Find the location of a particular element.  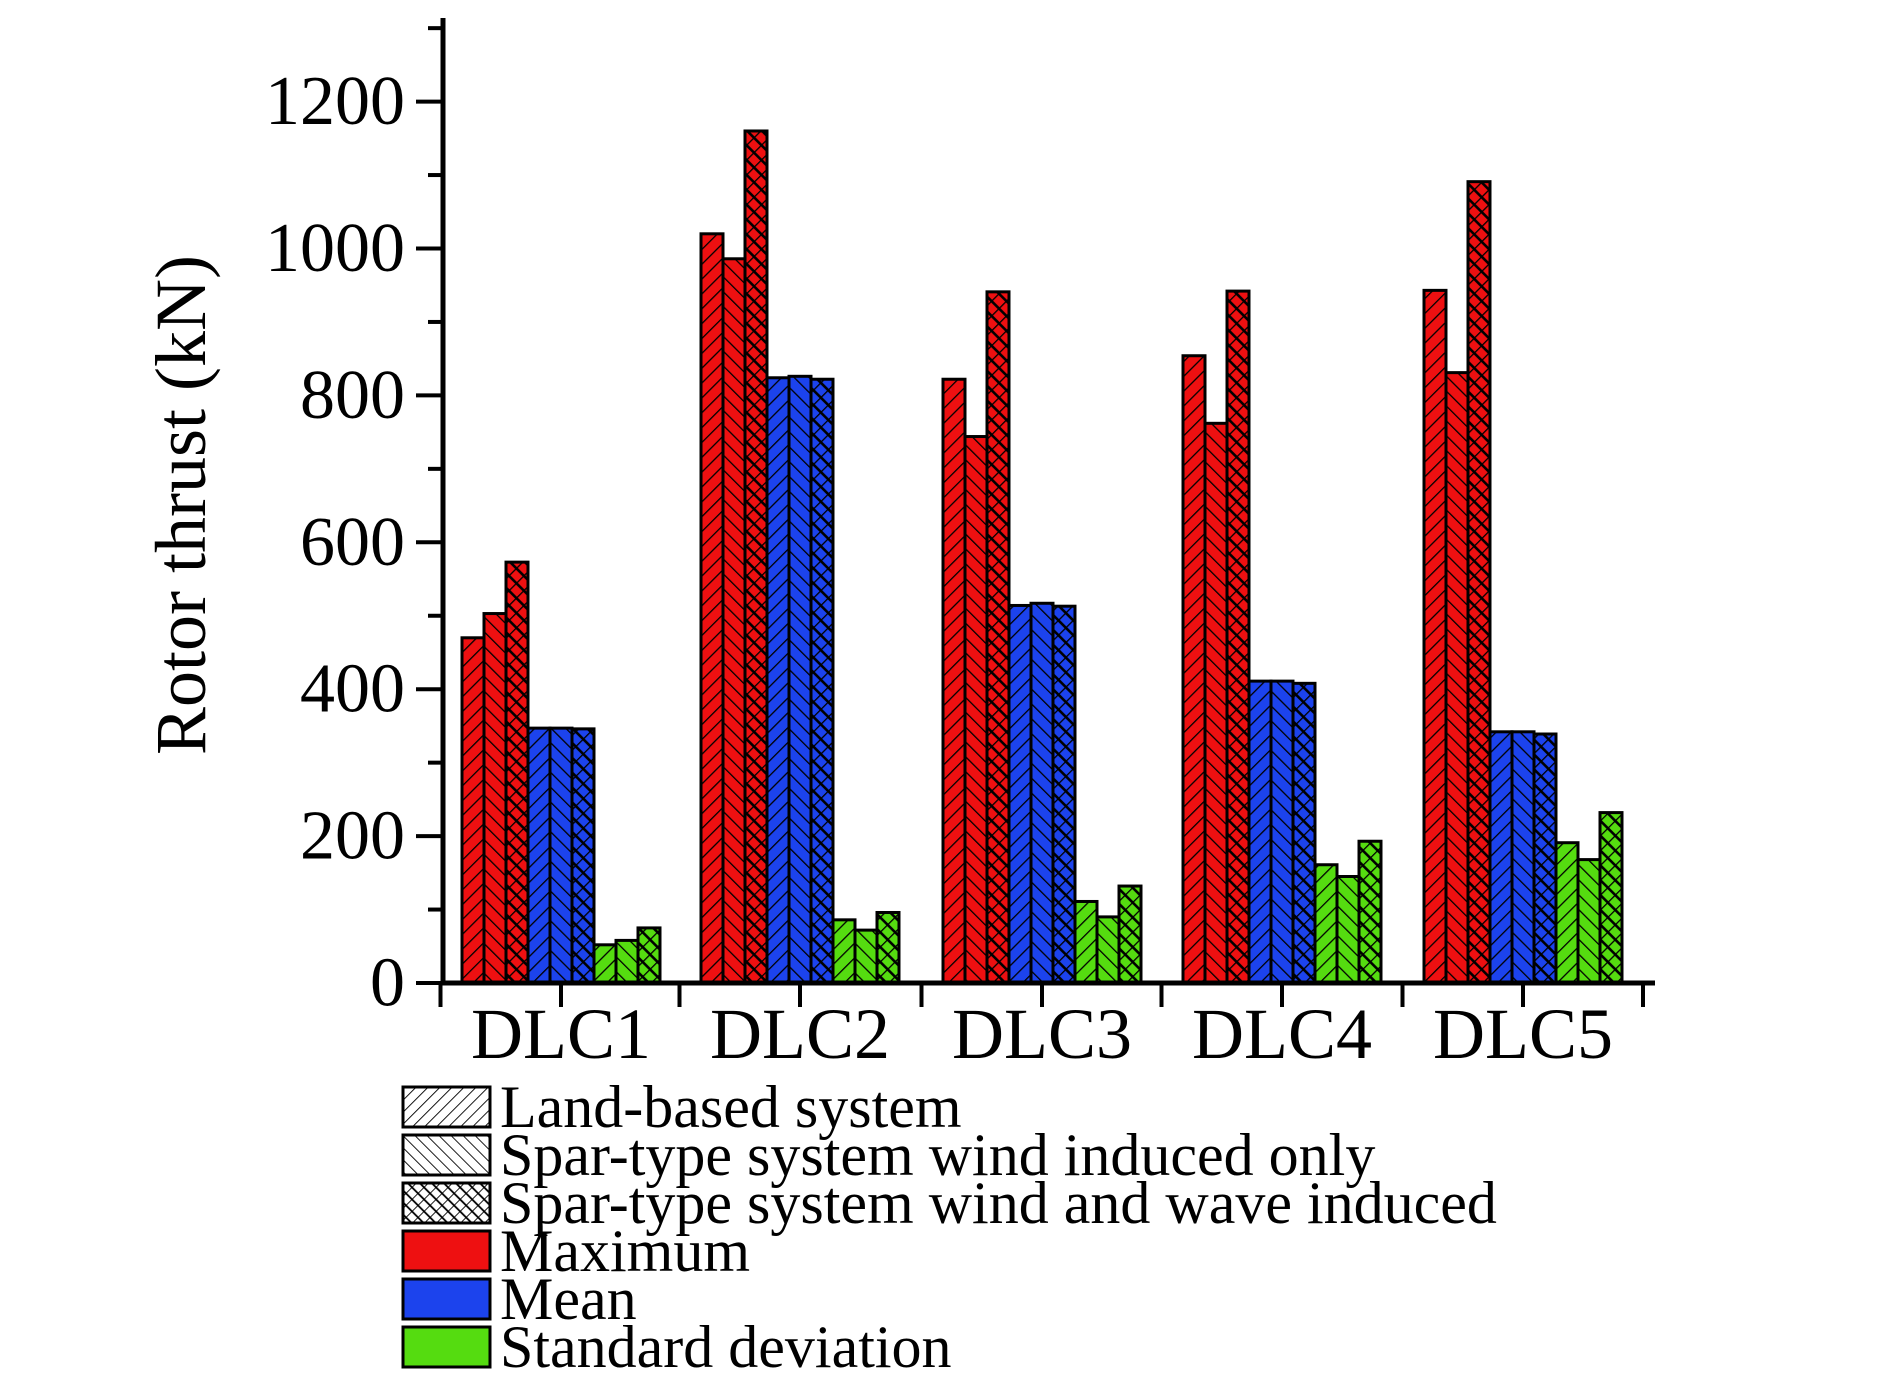

bar-dlc5-standard-deviation-variant3 is located at coordinates (1611, 898).